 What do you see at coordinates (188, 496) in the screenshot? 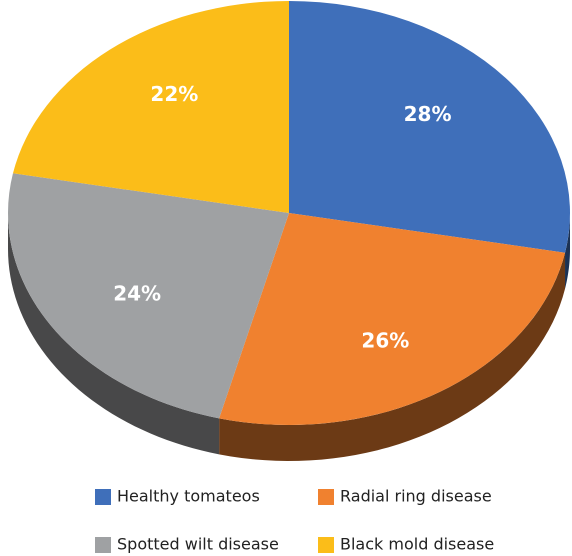
I see `legend-label: Healthy tomateos` at bounding box center [188, 496].